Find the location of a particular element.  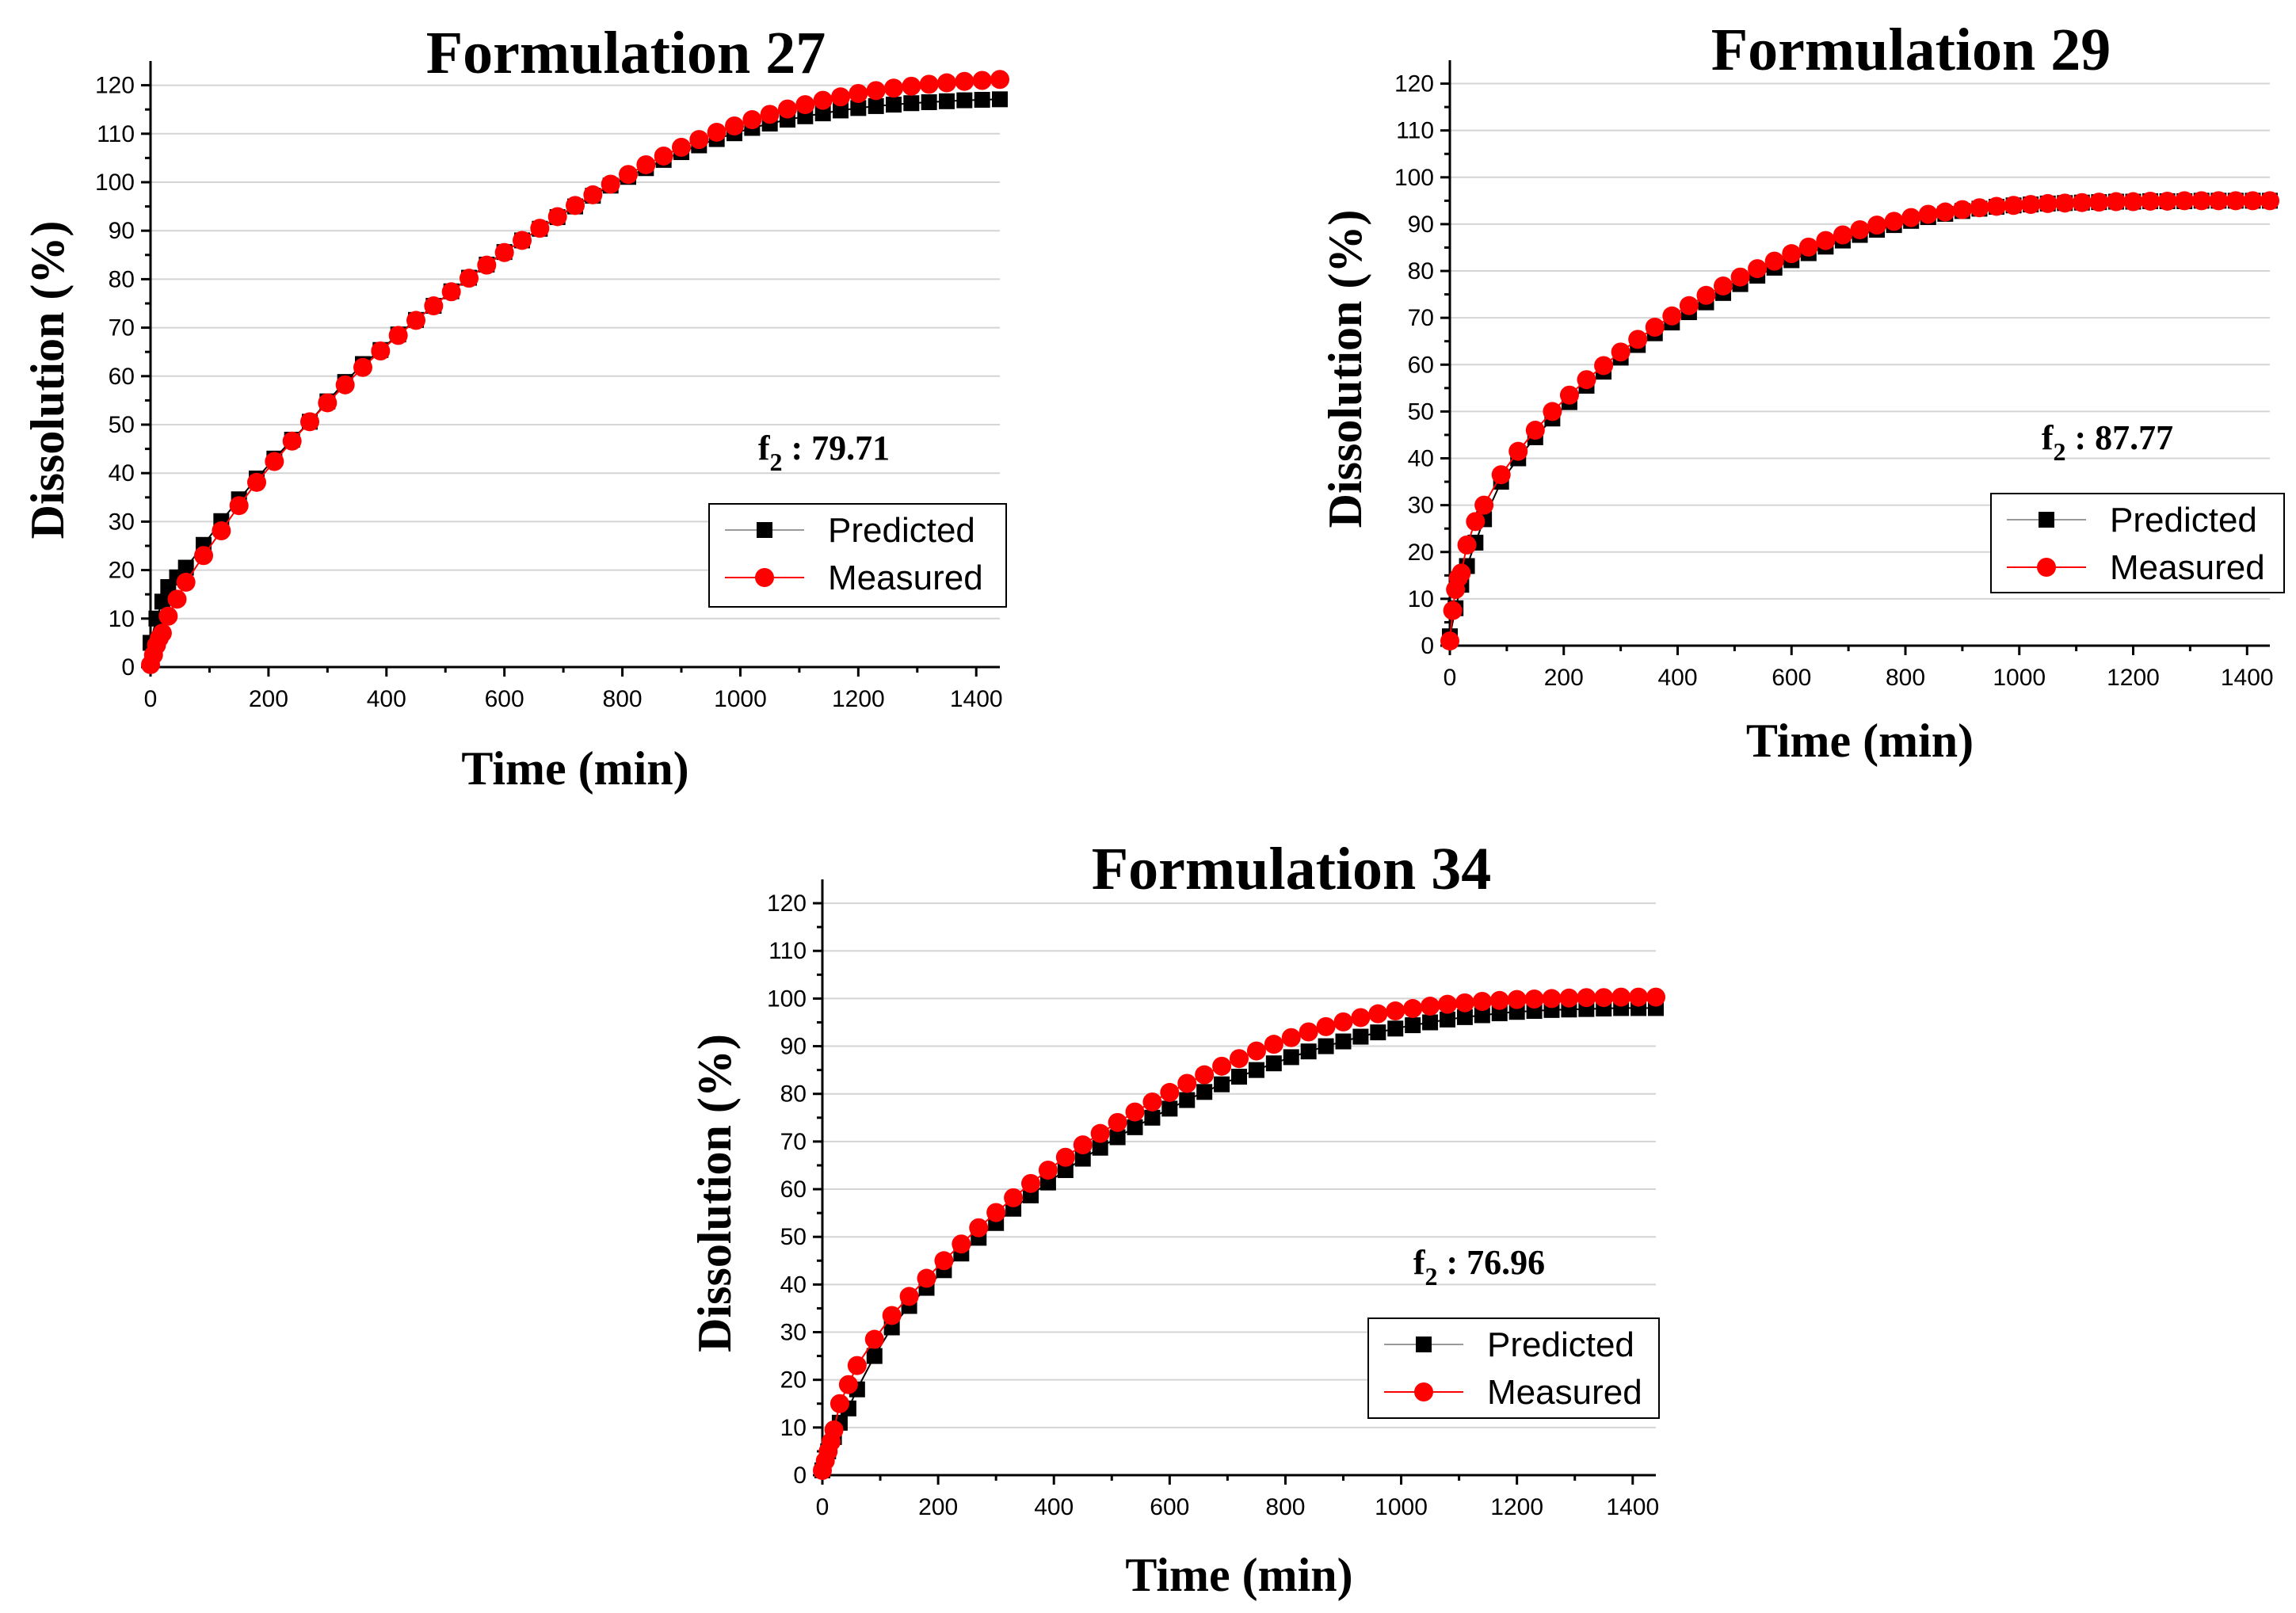

chart-1-x-axis-title: Time (min) is located at coordinates (574, 768).